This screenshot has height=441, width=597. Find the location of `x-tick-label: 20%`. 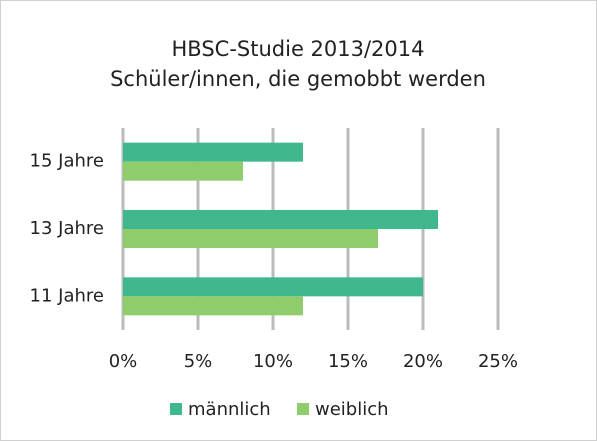

x-tick-label: 20% is located at coordinates (423, 361).